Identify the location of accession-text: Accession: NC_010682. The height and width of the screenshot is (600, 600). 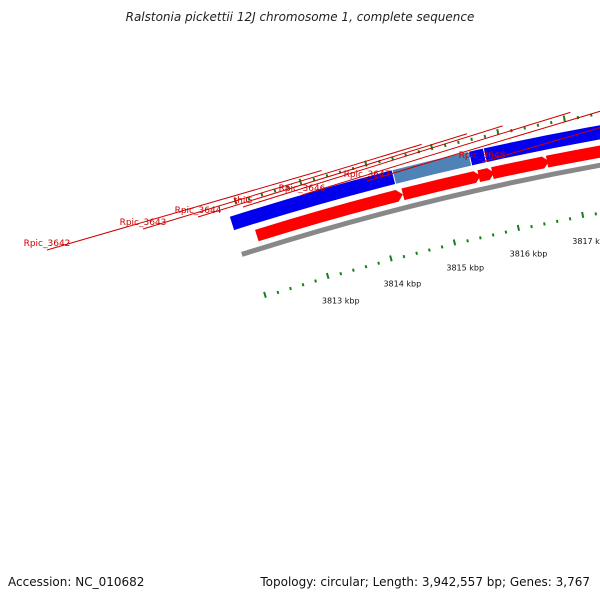
(76, 582).